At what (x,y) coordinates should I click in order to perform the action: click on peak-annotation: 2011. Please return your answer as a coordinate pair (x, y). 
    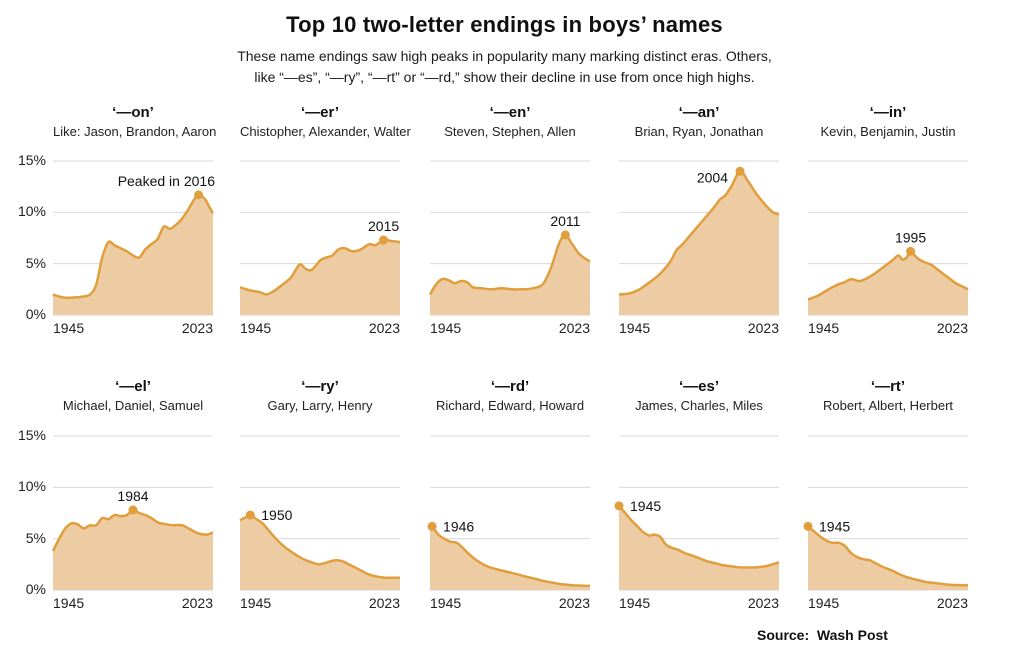
    Looking at the image, I should click on (565, 221).